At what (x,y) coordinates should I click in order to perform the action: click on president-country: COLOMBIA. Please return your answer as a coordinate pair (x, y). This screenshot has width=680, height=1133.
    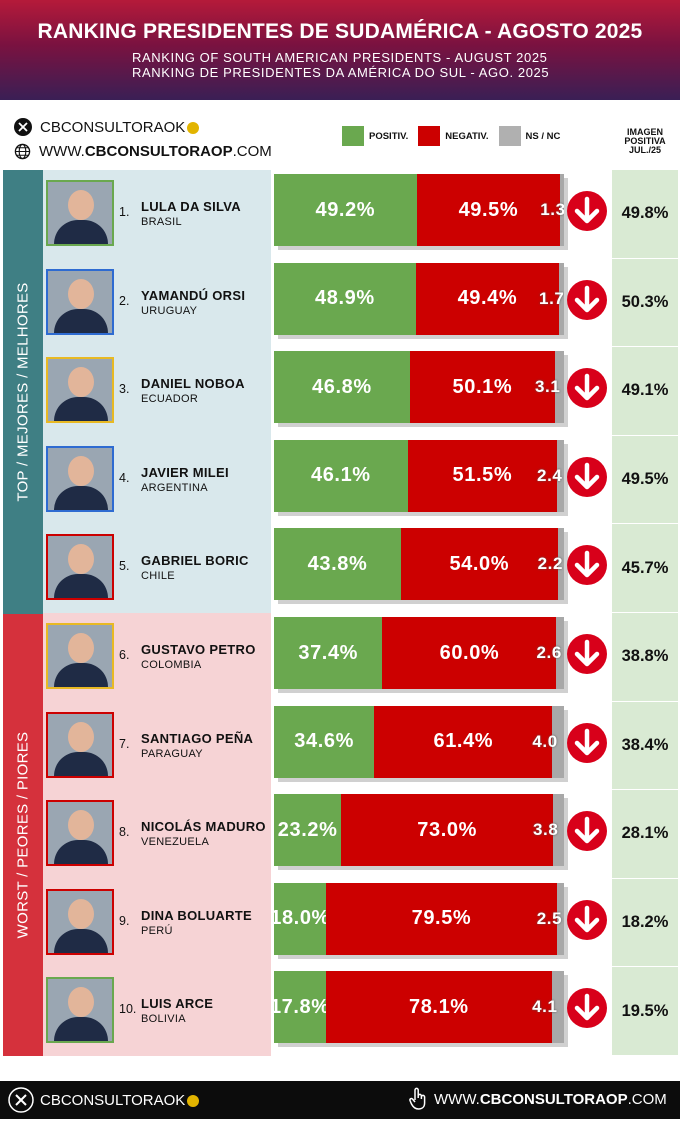
    Looking at the image, I should click on (171, 665).